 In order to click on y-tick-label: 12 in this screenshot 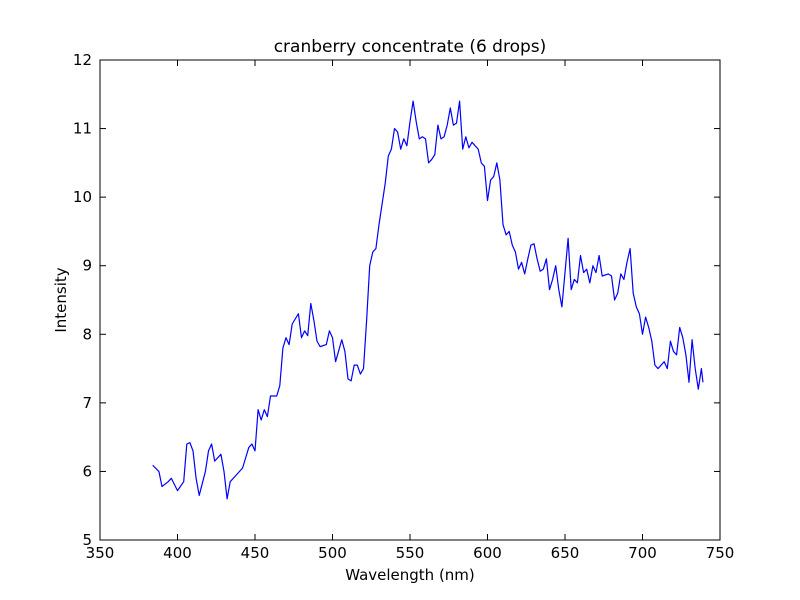, I will do `click(82, 60)`.